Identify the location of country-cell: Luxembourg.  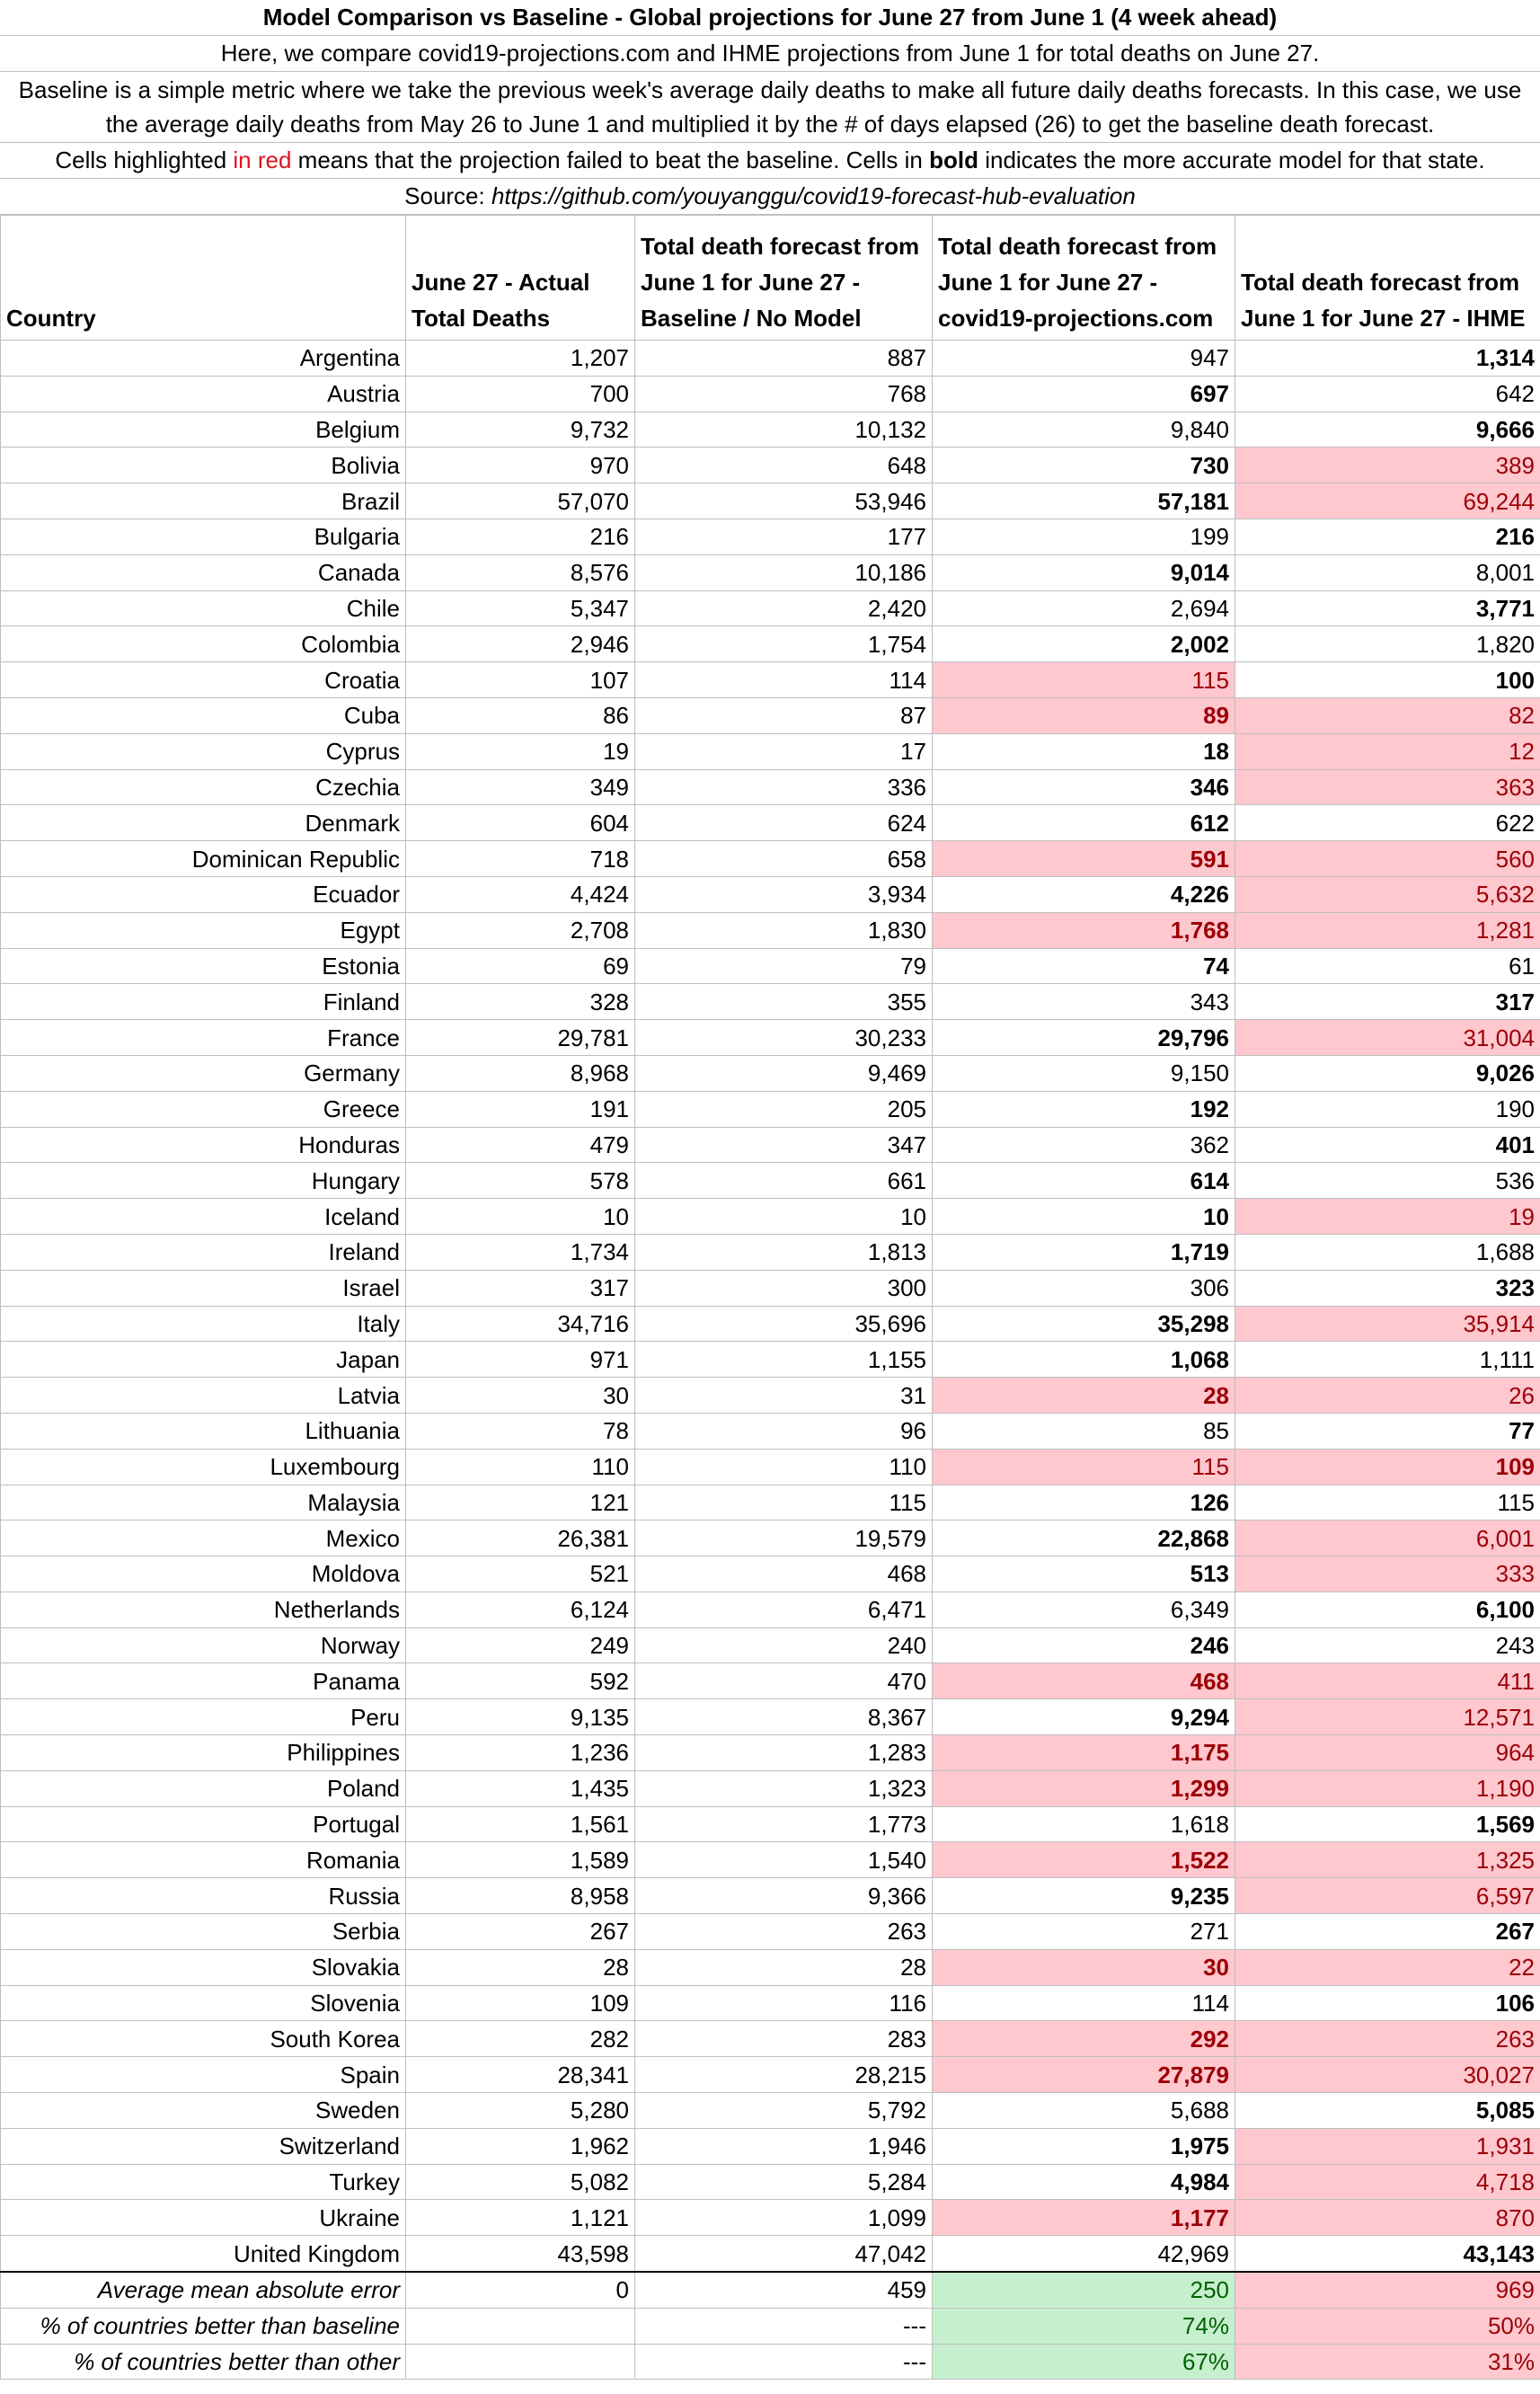
(203, 1466).